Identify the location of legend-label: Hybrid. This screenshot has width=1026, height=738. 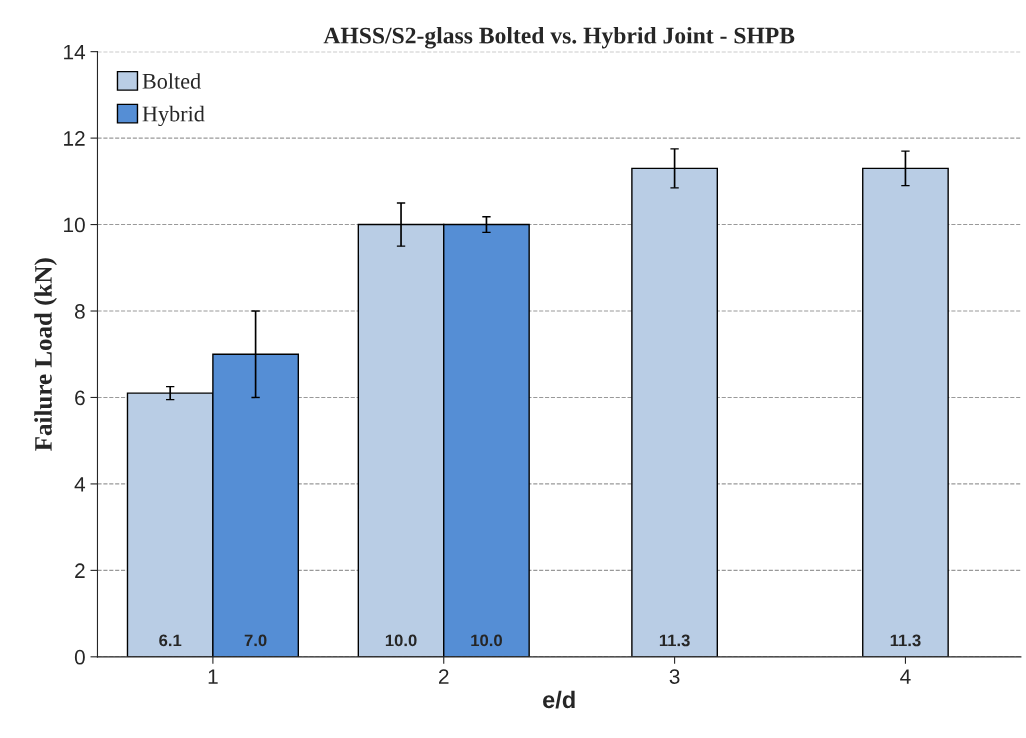
(173, 116).